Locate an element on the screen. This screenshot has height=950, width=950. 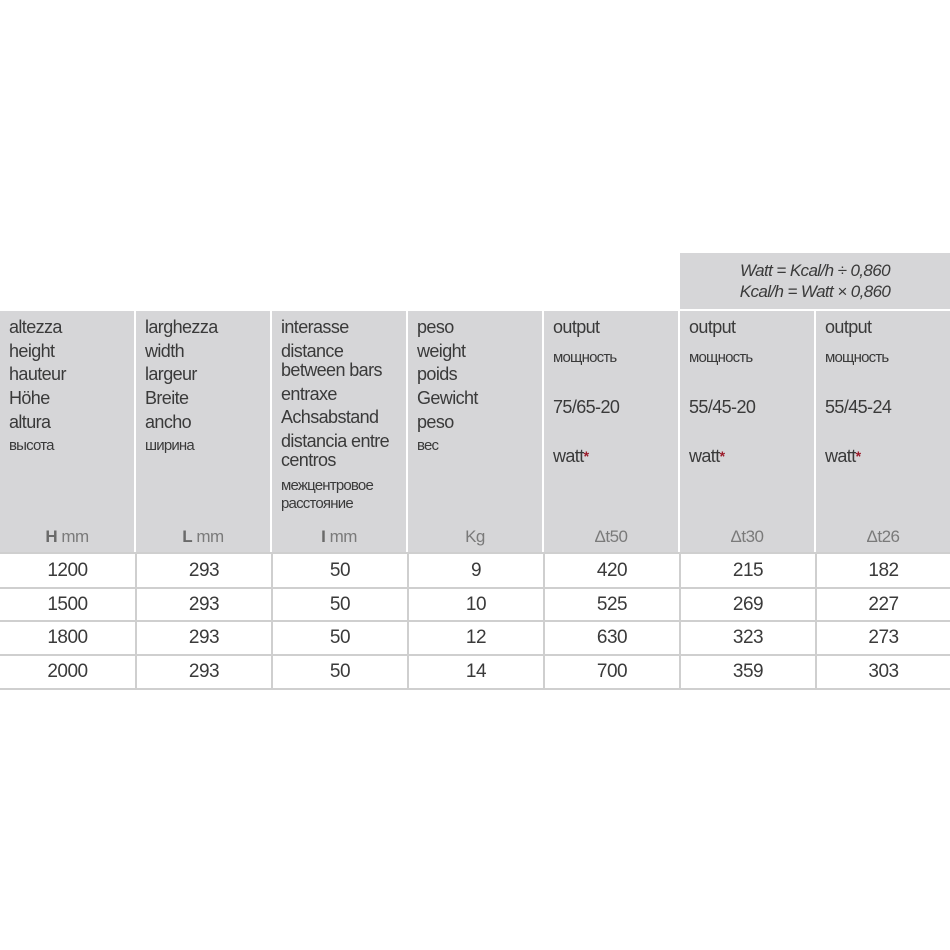
table-cell: 420 is located at coordinates (611, 571).